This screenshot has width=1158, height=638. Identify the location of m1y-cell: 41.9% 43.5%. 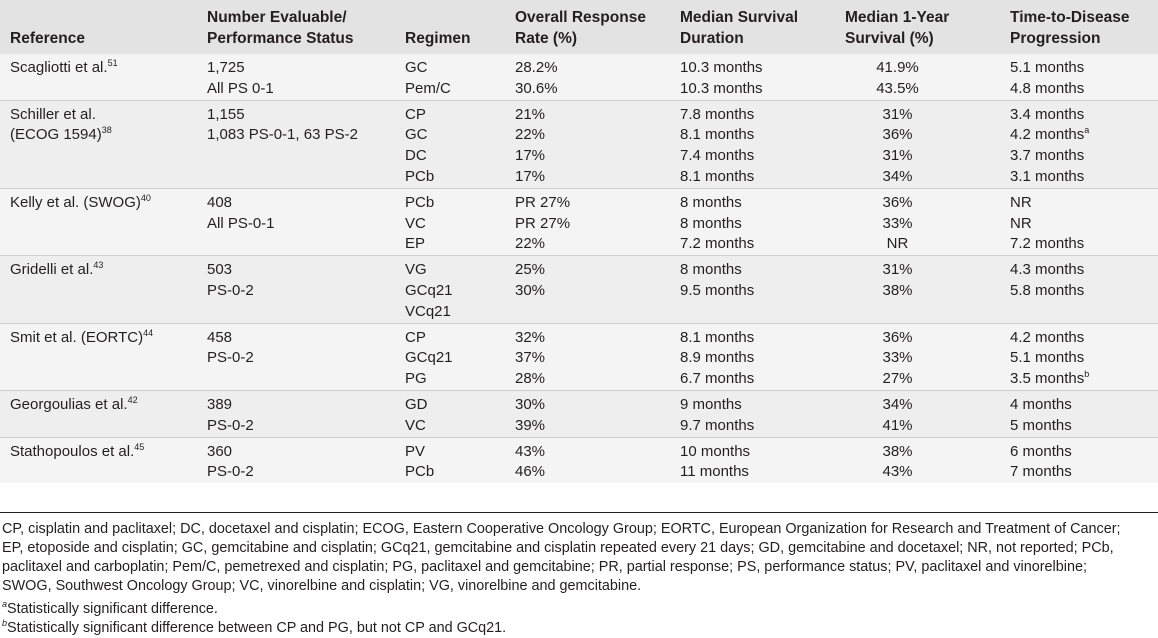
(917, 77).